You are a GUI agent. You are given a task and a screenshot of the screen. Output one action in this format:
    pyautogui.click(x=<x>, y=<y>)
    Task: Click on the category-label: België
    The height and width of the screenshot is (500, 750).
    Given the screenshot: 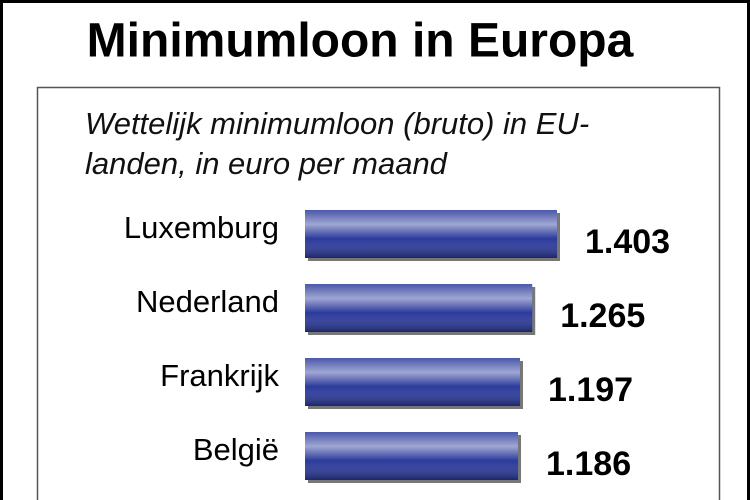 What is the action you would take?
    pyautogui.click(x=236, y=449)
    